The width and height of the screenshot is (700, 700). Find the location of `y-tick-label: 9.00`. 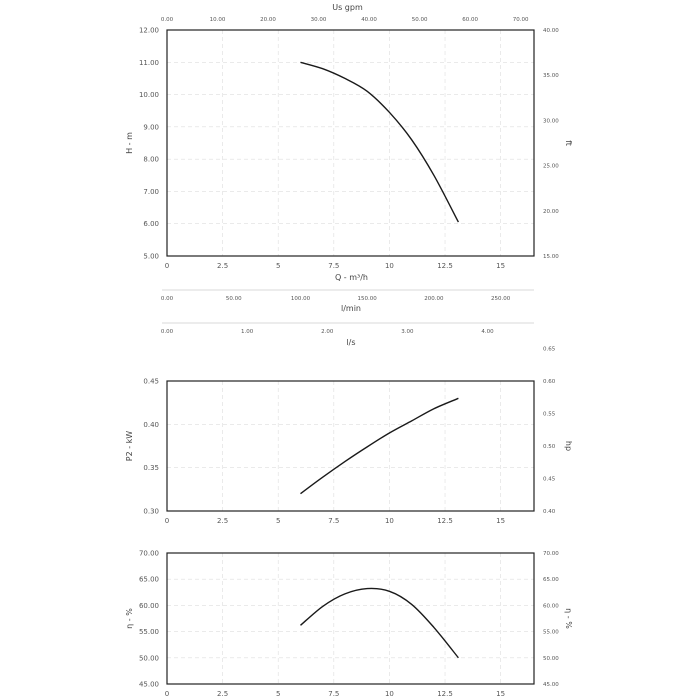

y-tick-label: 9.00 is located at coordinates (151, 127).